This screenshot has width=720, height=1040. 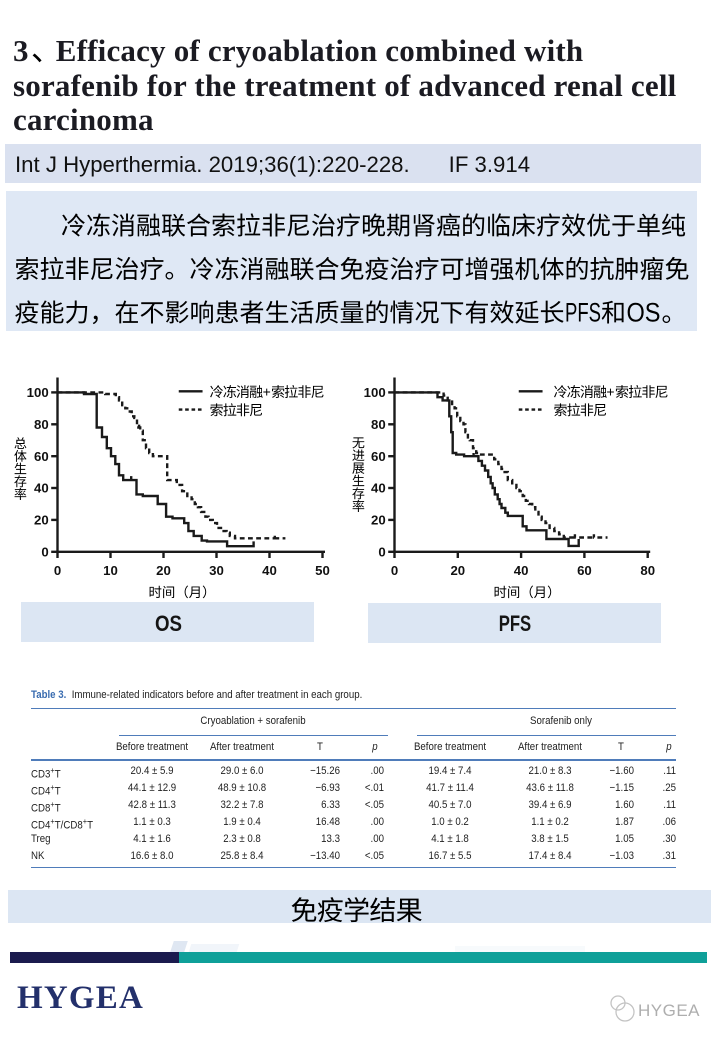 What do you see at coordinates (110, 570) in the screenshot?
I see `svg-text: 10` at bounding box center [110, 570].